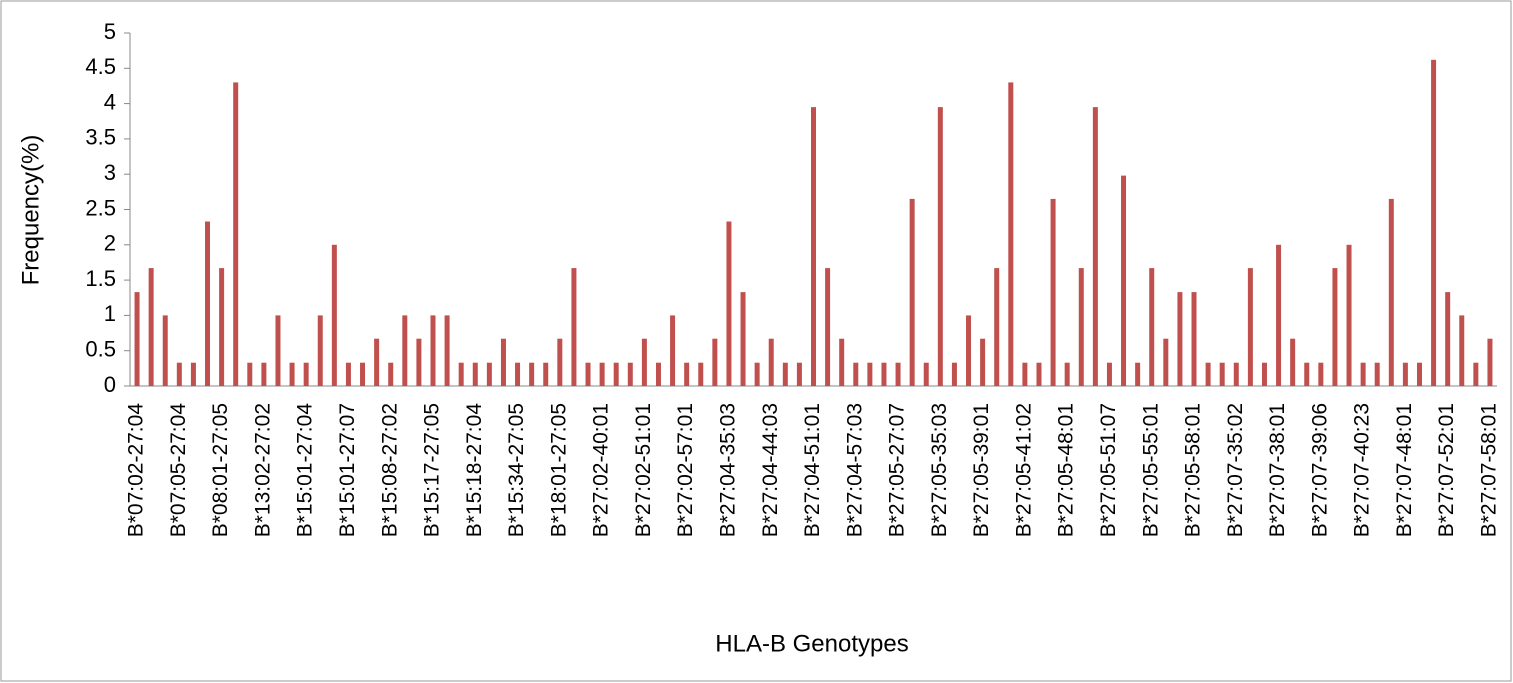 This screenshot has width=1513, height=683. I want to click on x-tick-label: B*27:07-35:02, so click(1235, 470).